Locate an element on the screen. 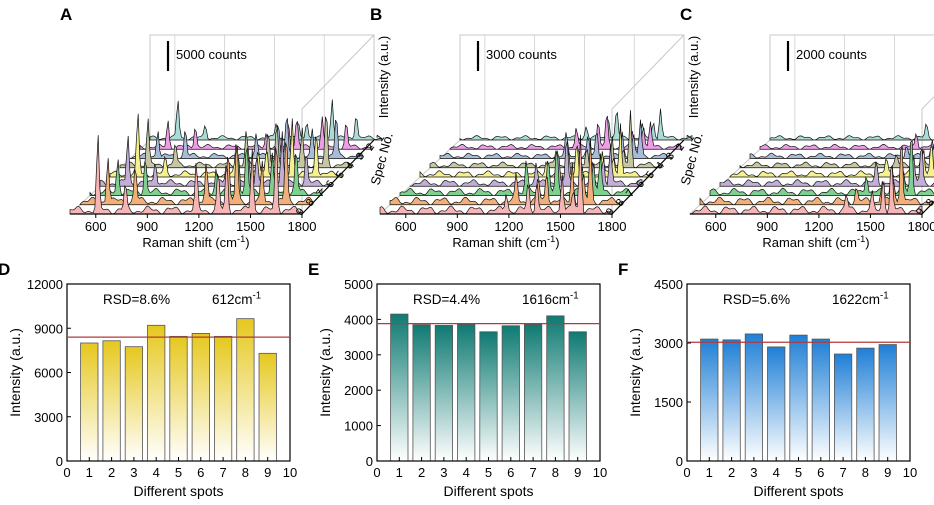 This screenshot has width=934, height=505. x-tick-label: 1200 is located at coordinates (818, 226).